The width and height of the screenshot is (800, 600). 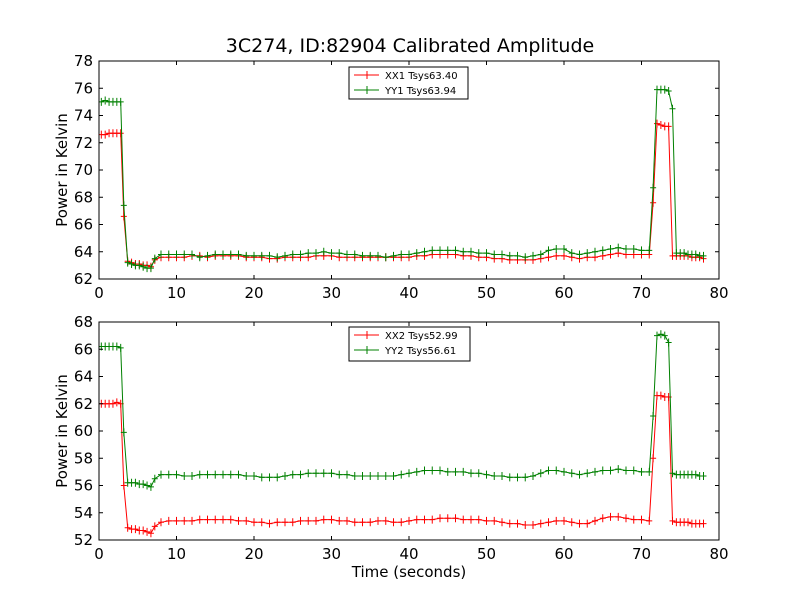 What do you see at coordinates (420, 351) in the screenshot?
I see `legend-label: YY2 Tsys56.61` at bounding box center [420, 351].